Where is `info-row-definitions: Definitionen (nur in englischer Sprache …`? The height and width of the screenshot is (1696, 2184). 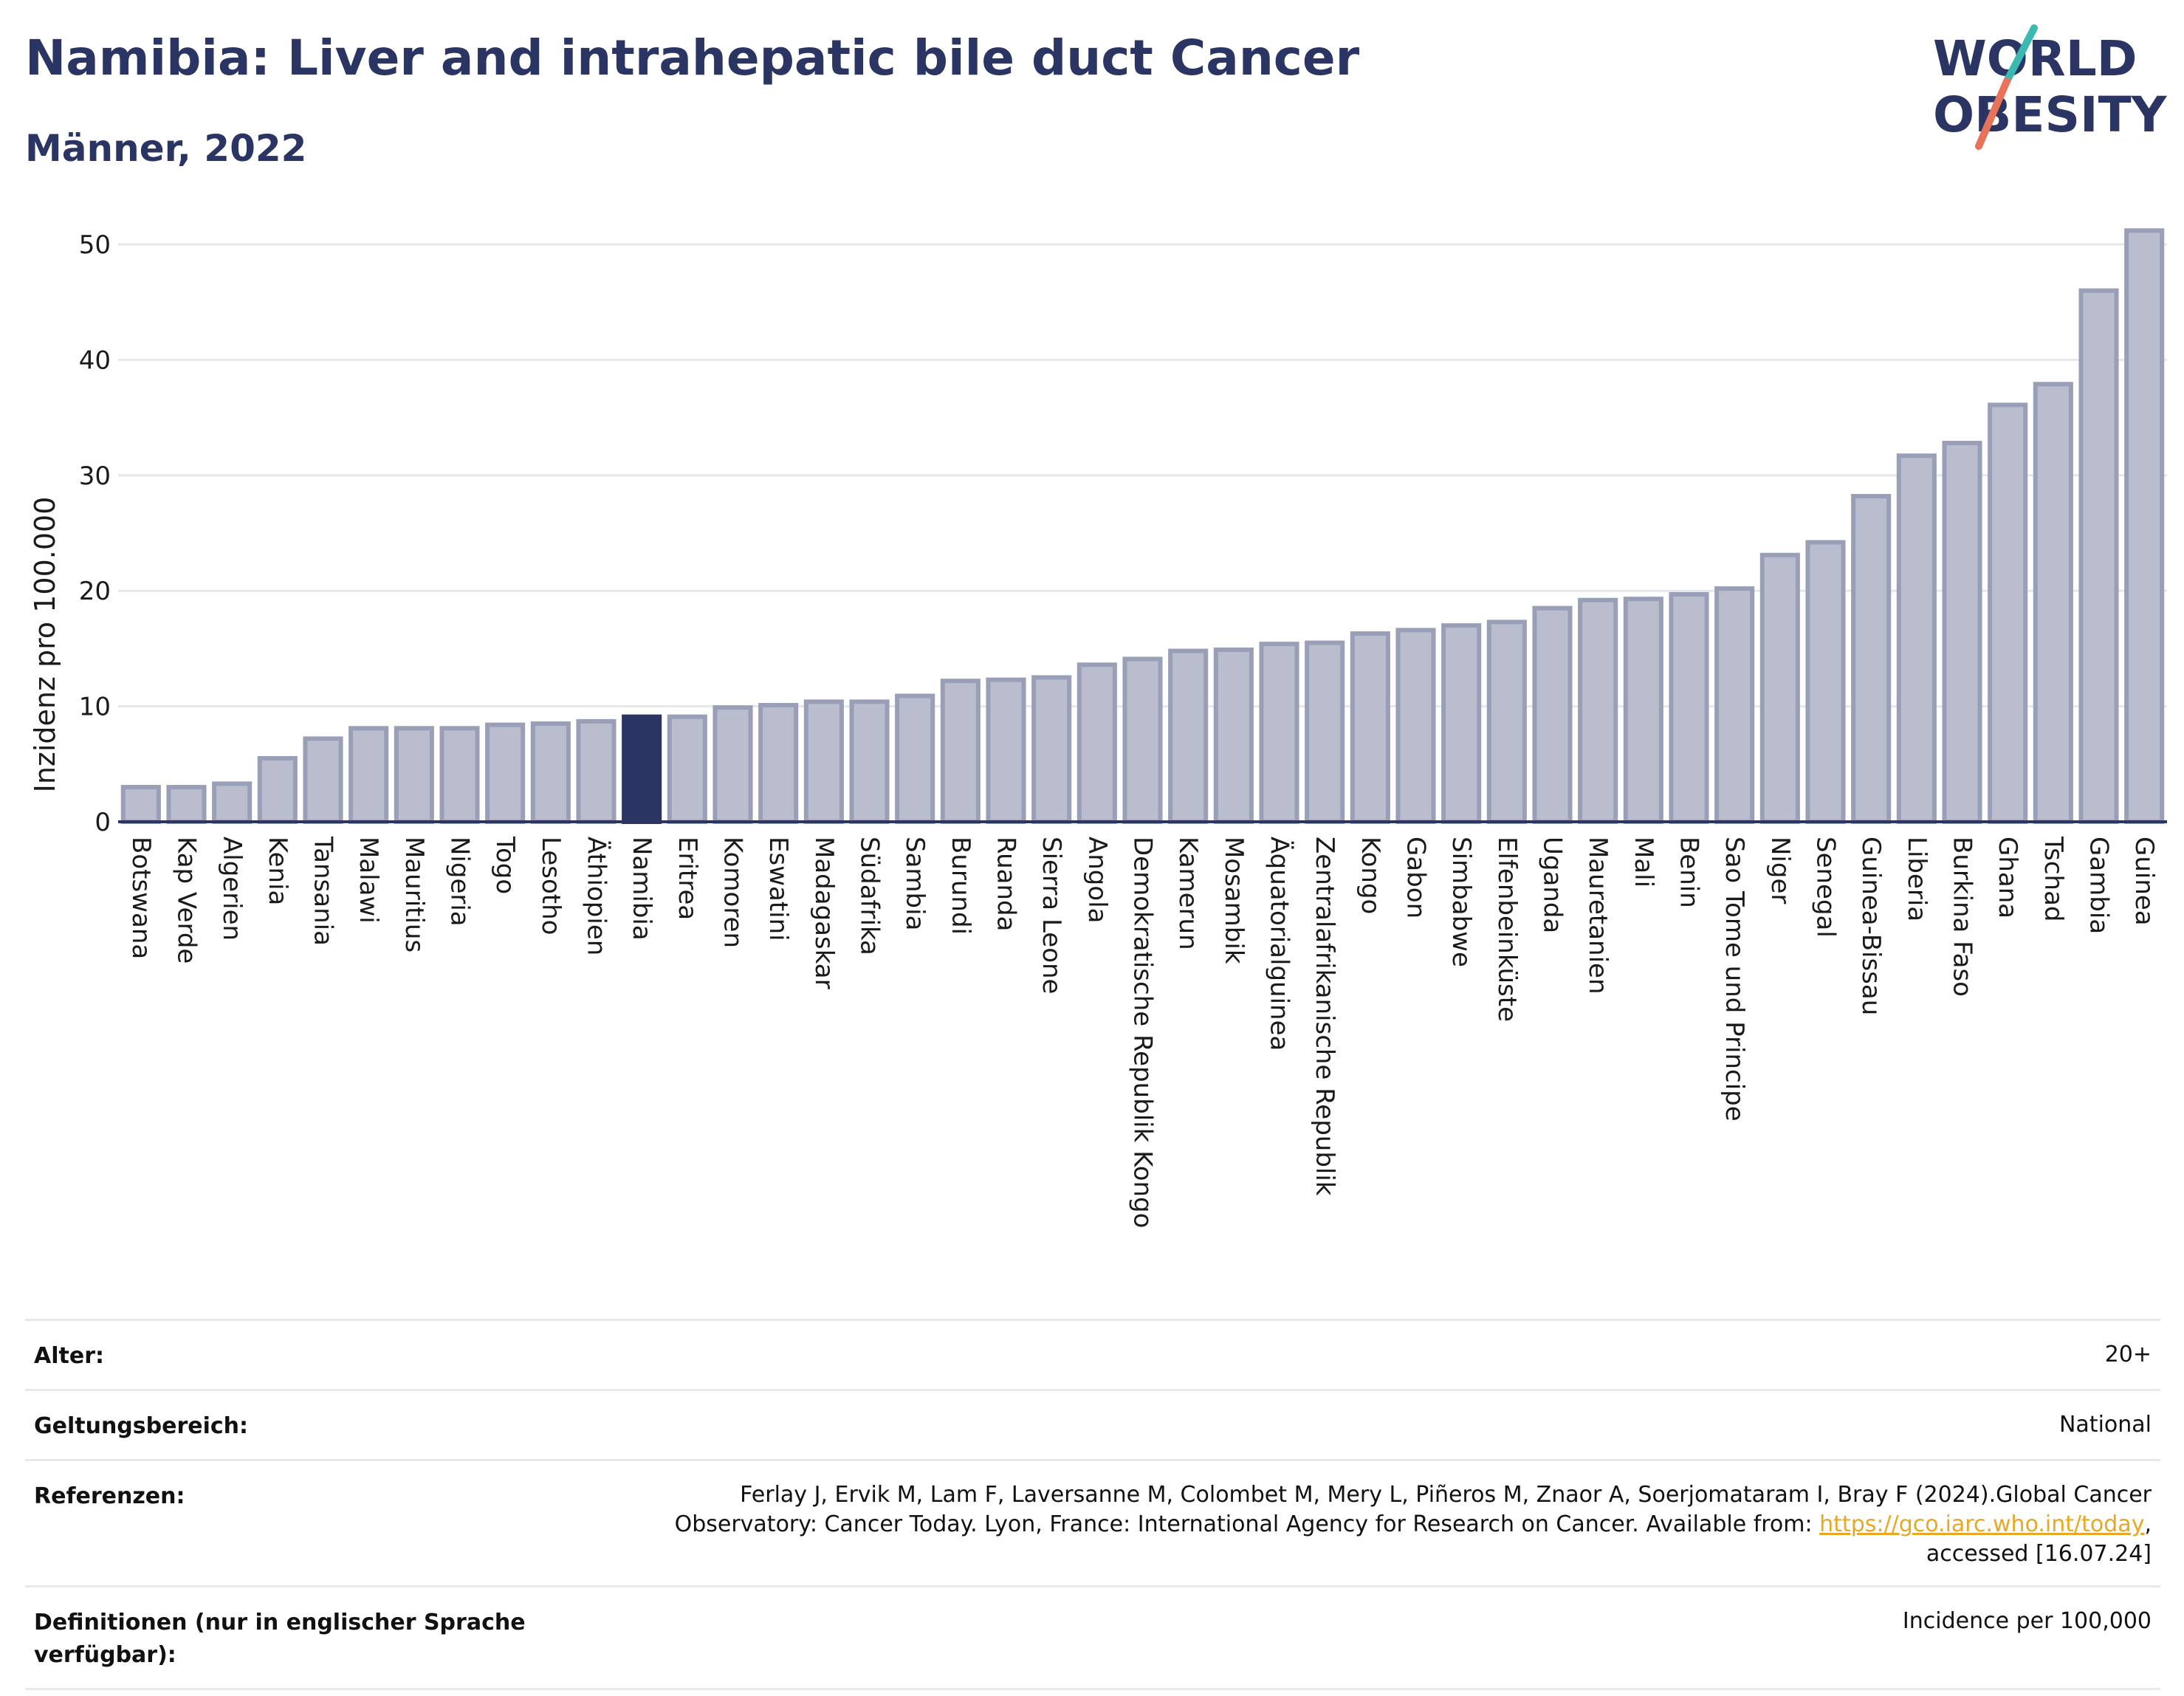
info-row-definitions: Definitionen (nur in englischer Sprache … is located at coordinates (1093, 1637).